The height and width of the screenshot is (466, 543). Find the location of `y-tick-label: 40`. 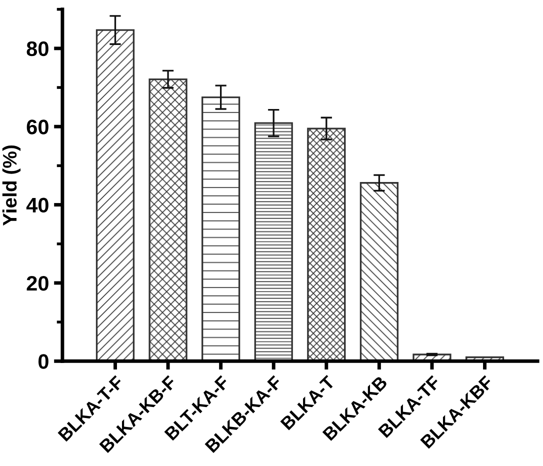

y-tick-label: 40 is located at coordinates (37, 205).